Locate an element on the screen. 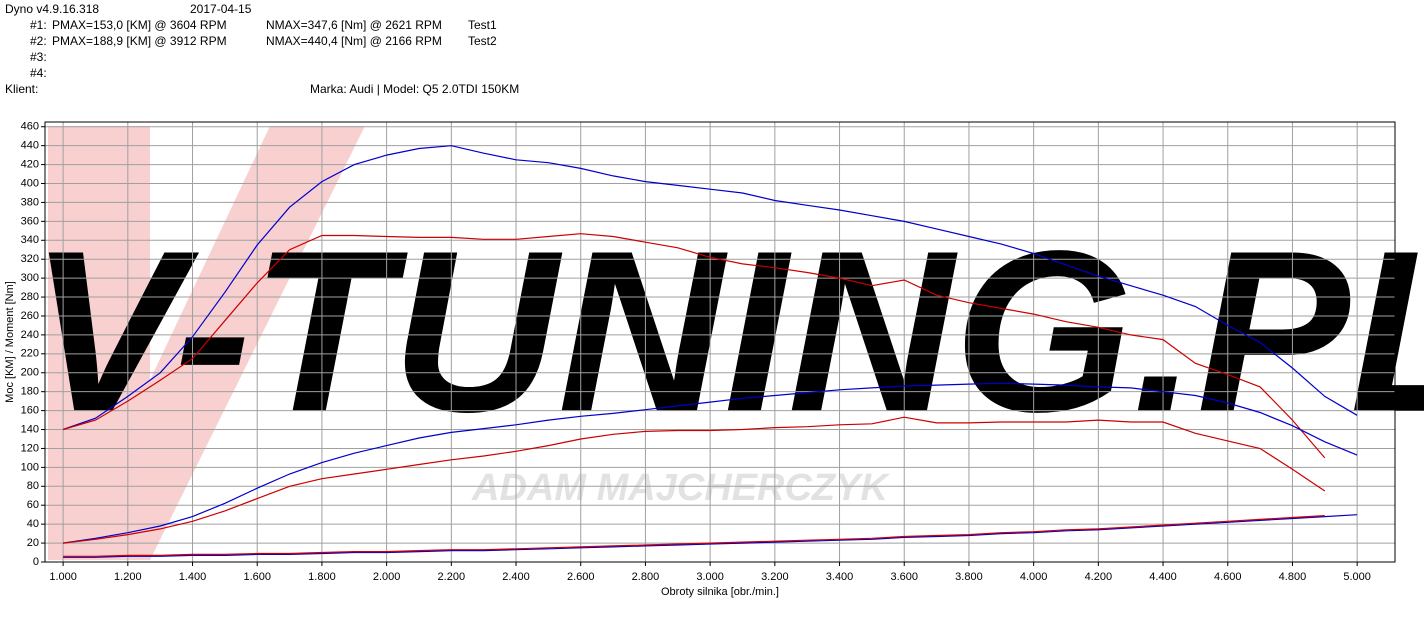 The image size is (1424, 617). x-tick-label: 1.400 is located at coordinates (193, 577).